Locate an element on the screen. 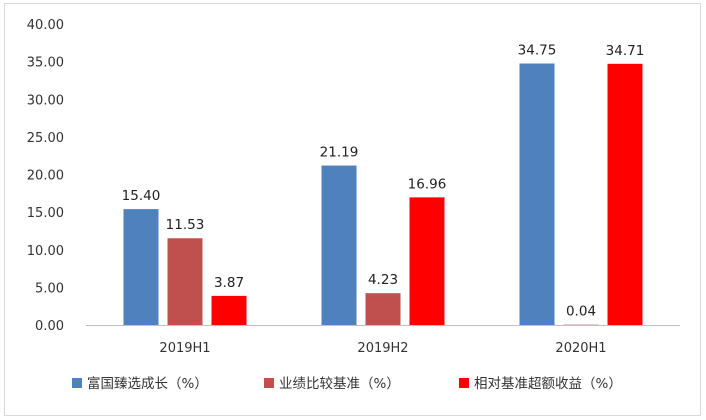  legend-label: 业绩比较基准（%） is located at coordinates (339, 383).